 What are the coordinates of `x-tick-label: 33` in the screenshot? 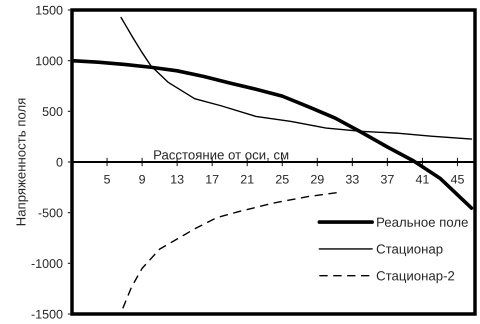 It's located at (352, 179).